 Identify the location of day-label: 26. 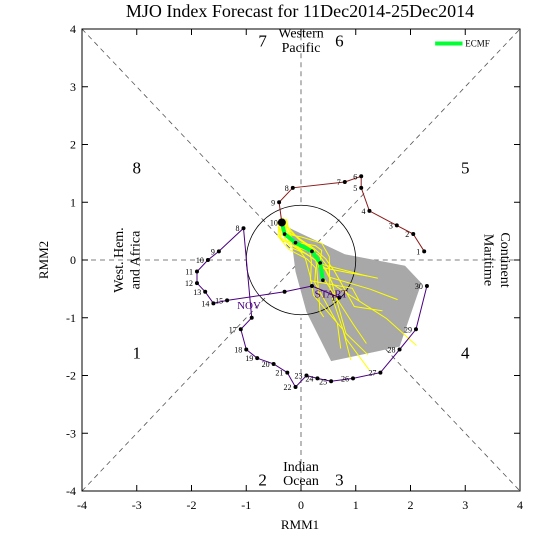
(345, 378).